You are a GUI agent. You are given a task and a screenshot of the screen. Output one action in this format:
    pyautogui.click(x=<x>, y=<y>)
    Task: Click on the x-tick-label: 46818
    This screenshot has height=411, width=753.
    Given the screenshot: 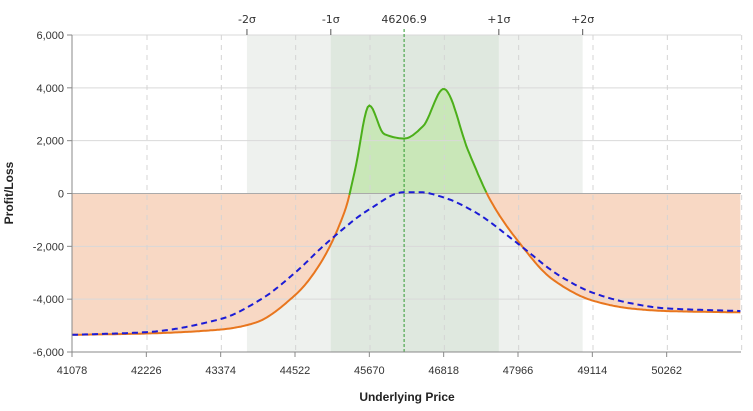 What is the action you would take?
    pyautogui.click(x=443, y=371)
    